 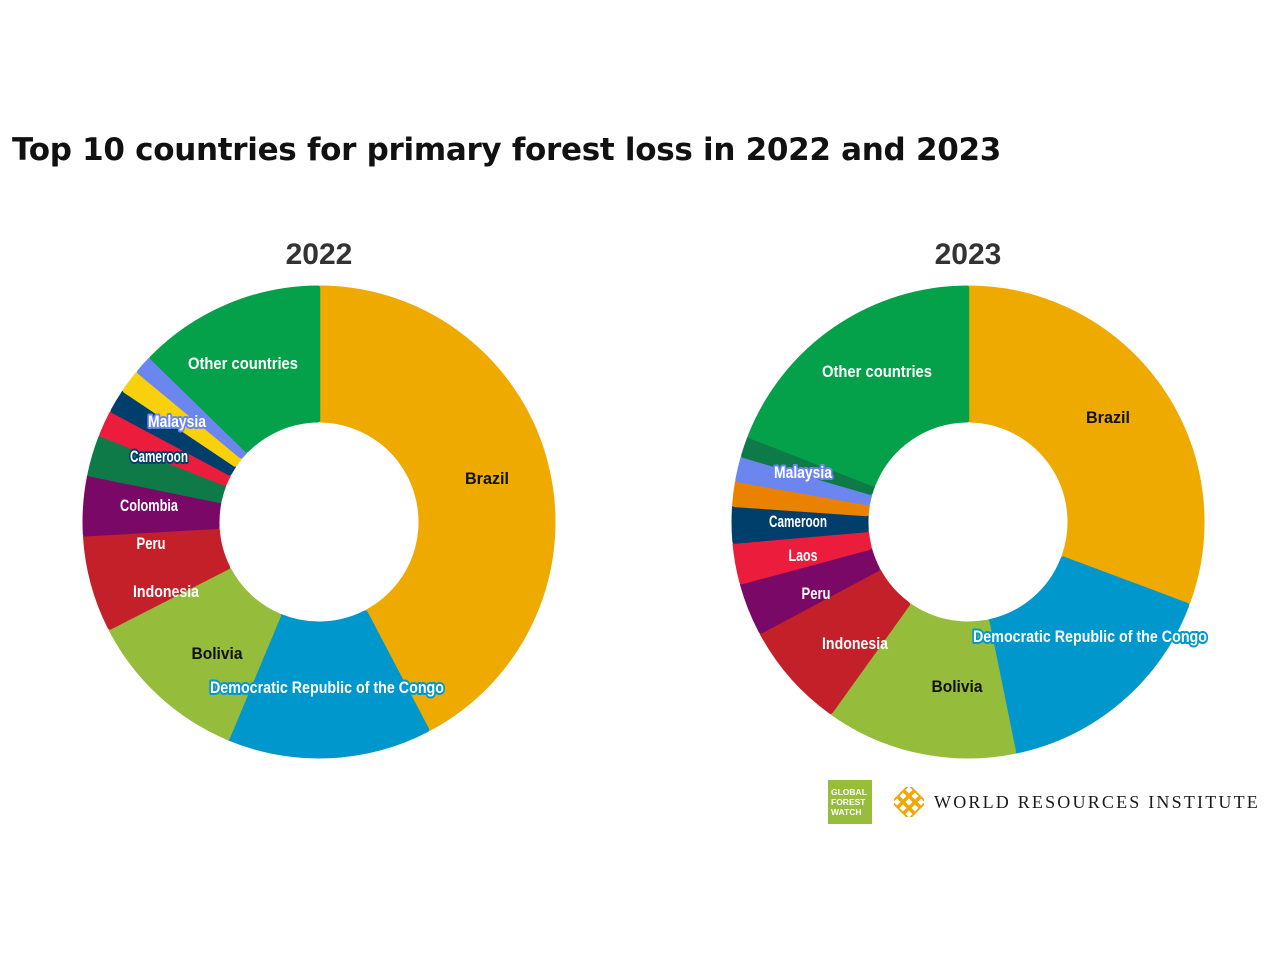 What do you see at coordinates (166, 591) in the screenshot?
I see `slice-label-2022-indonesia: Indonesia` at bounding box center [166, 591].